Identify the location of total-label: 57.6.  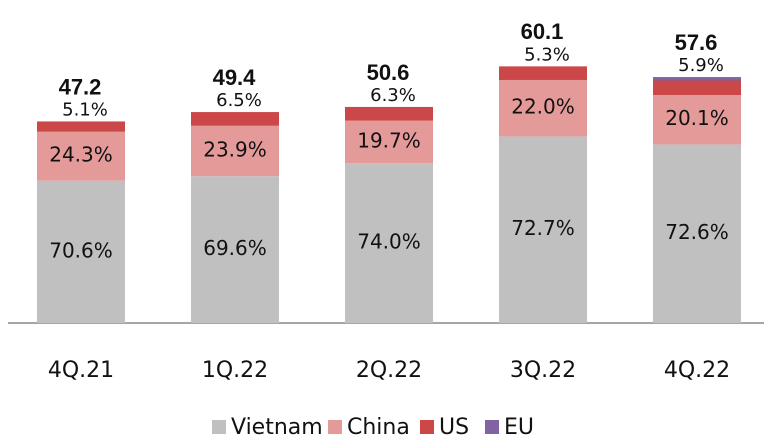
(696, 42).